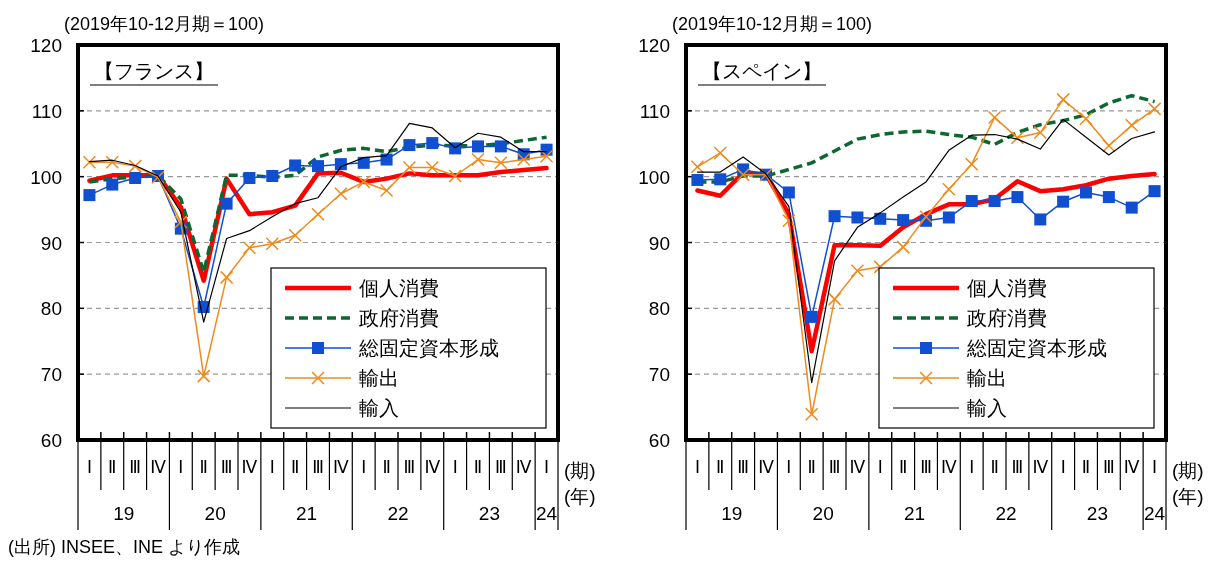 This screenshot has width=1213, height=561. I want to click on legend-label: 個人消費, so click(1007, 288).